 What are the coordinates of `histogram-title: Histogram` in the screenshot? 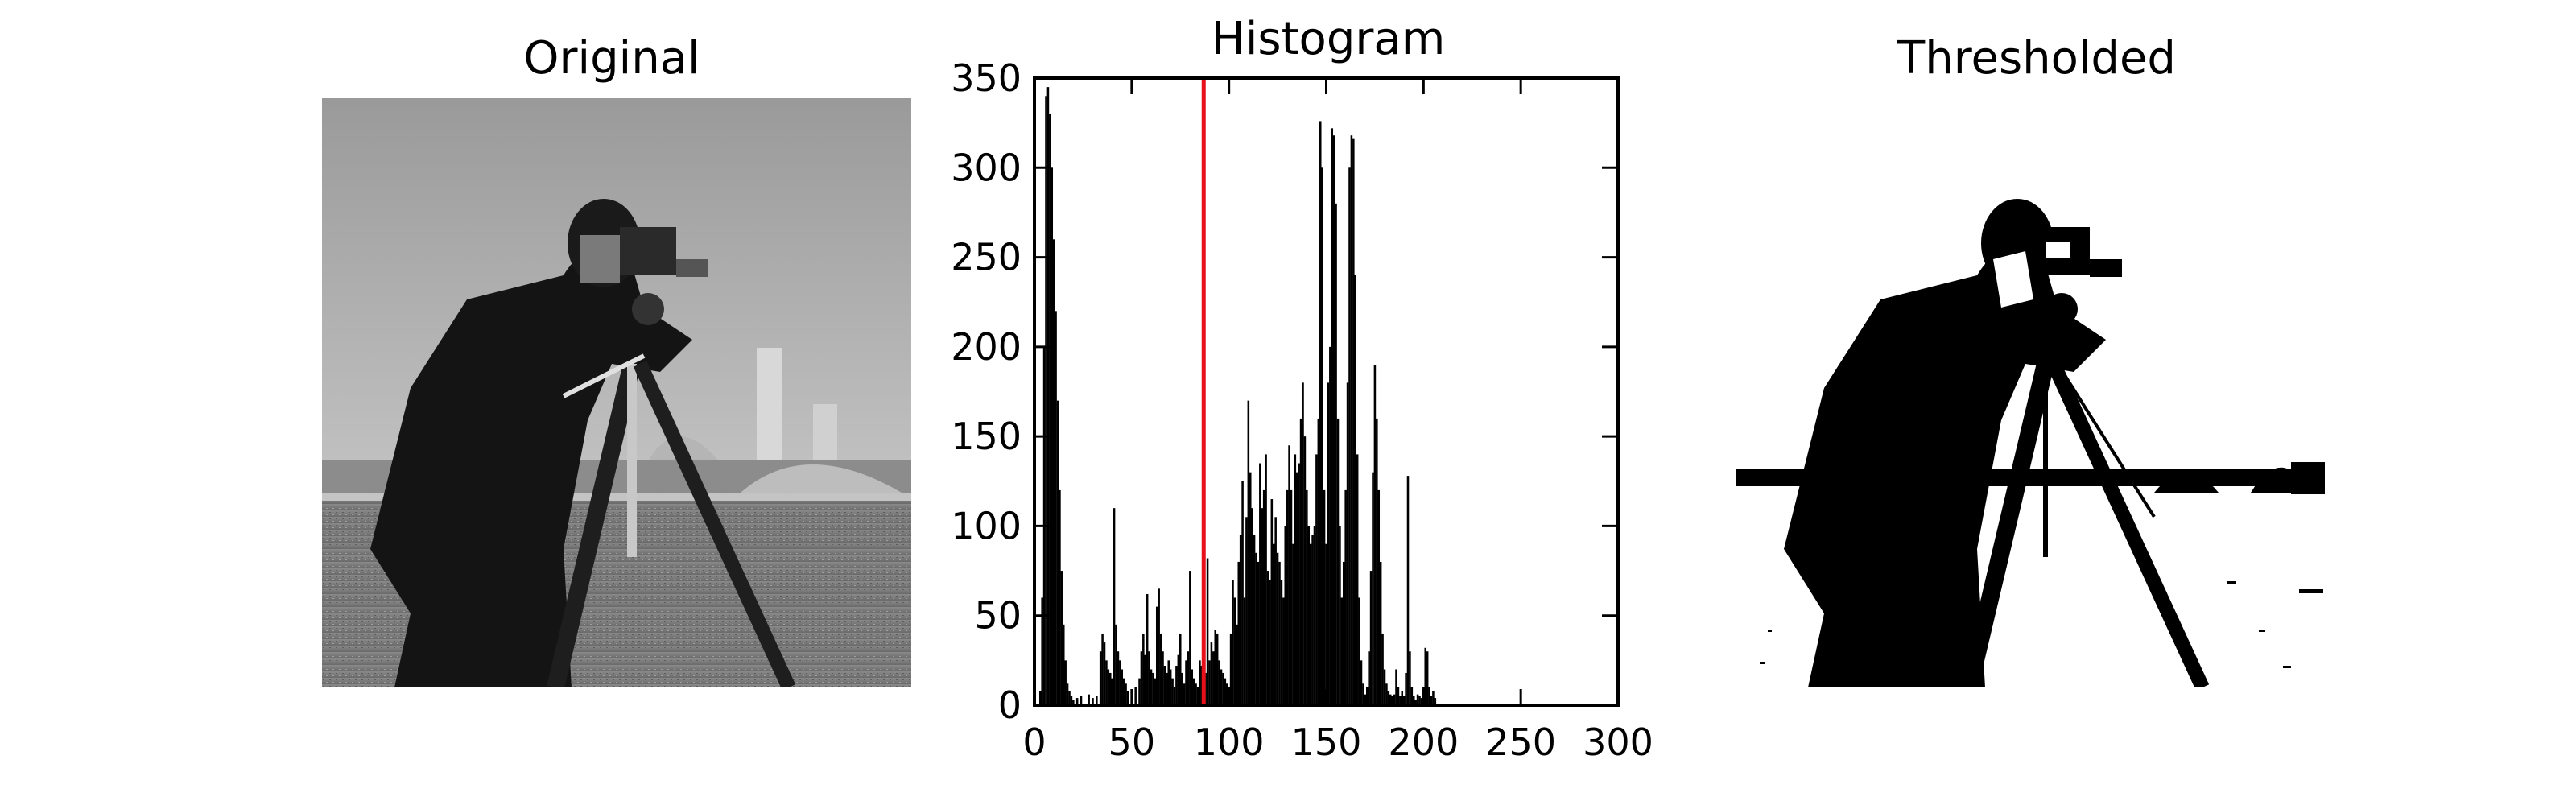 It's located at (1328, 39).